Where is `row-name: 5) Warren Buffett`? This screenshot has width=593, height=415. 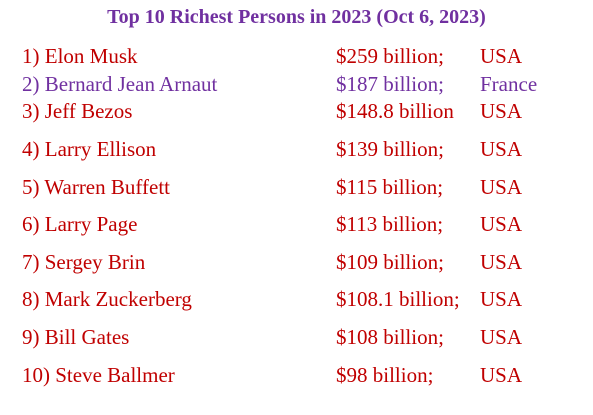
row-name: 5) Warren Buffett is located at coordinates (96, 187).